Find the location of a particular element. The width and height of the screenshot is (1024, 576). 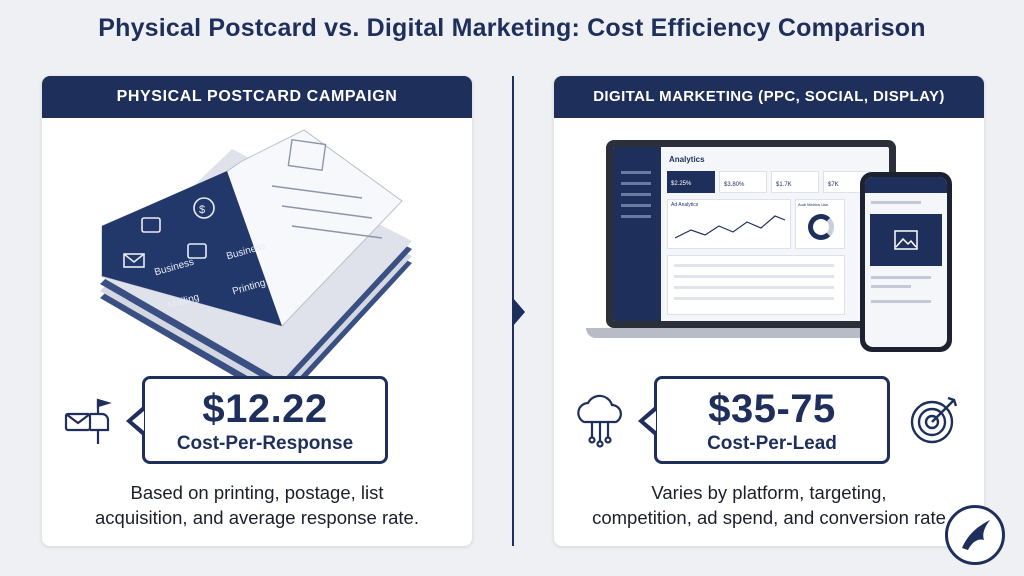

mailbox-icon is located at coordinates (88, 421).